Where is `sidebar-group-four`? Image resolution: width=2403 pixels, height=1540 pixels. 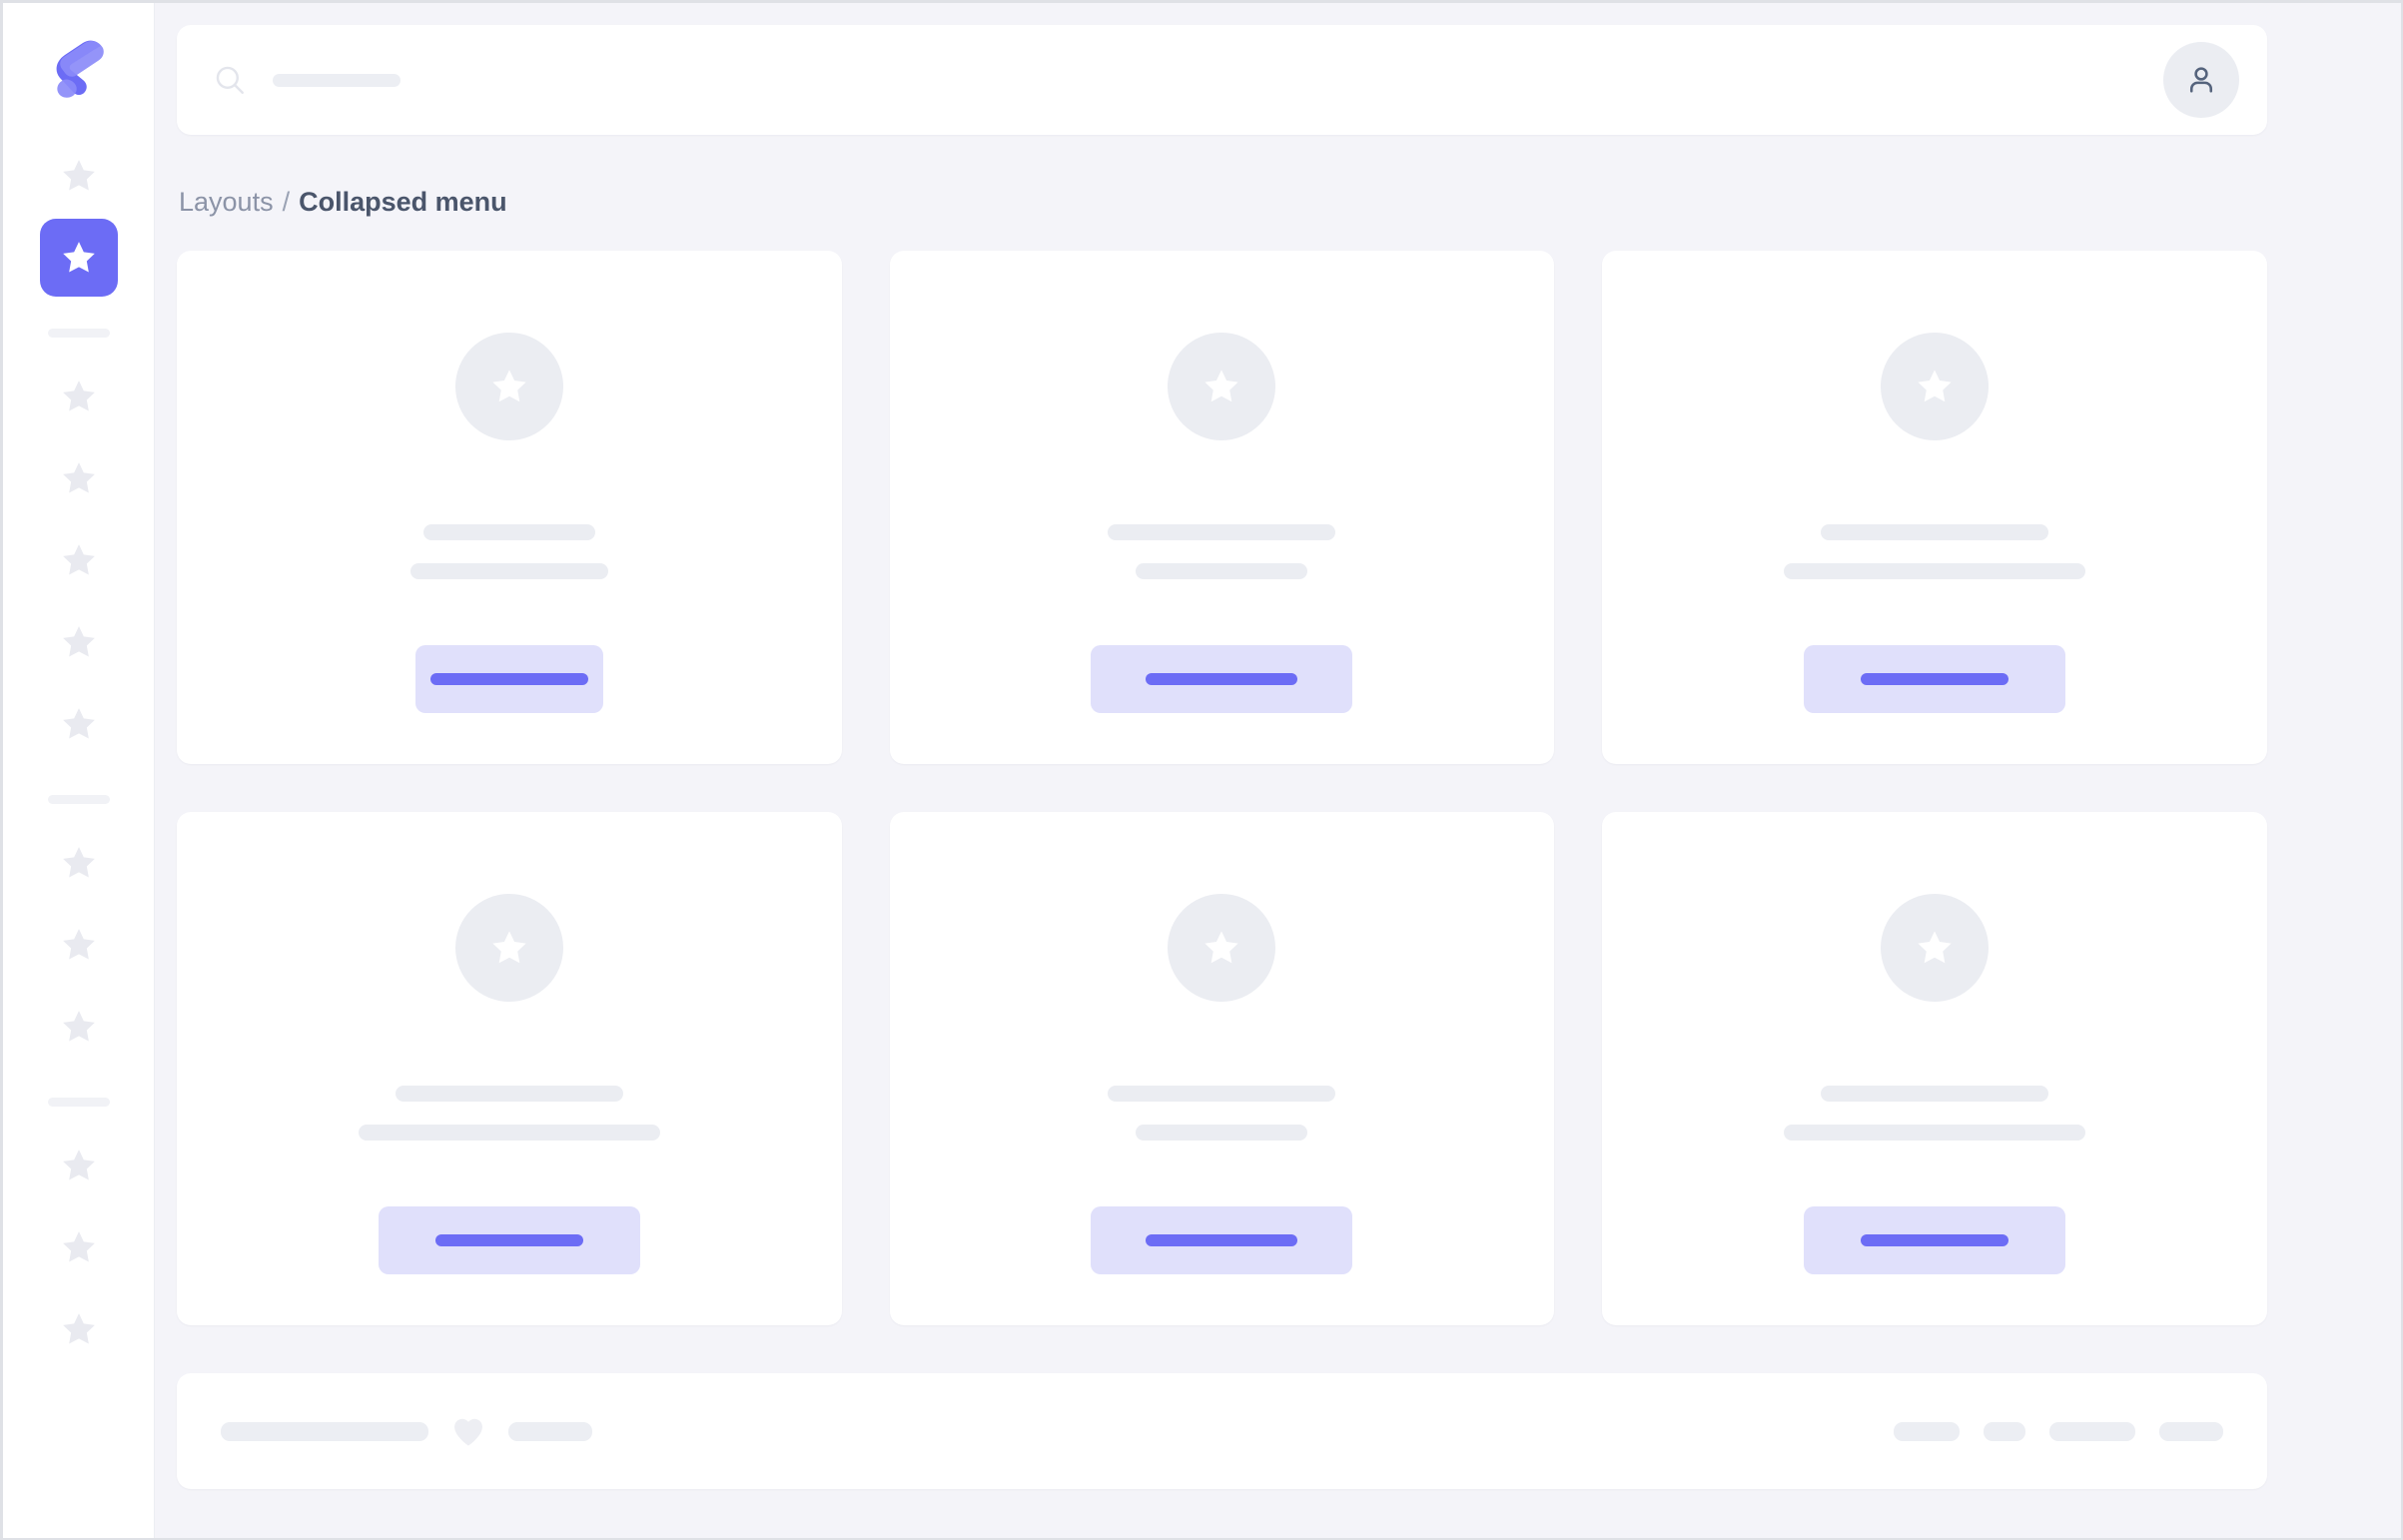 sidebar-group-four is located at coordinates (79, 1250).